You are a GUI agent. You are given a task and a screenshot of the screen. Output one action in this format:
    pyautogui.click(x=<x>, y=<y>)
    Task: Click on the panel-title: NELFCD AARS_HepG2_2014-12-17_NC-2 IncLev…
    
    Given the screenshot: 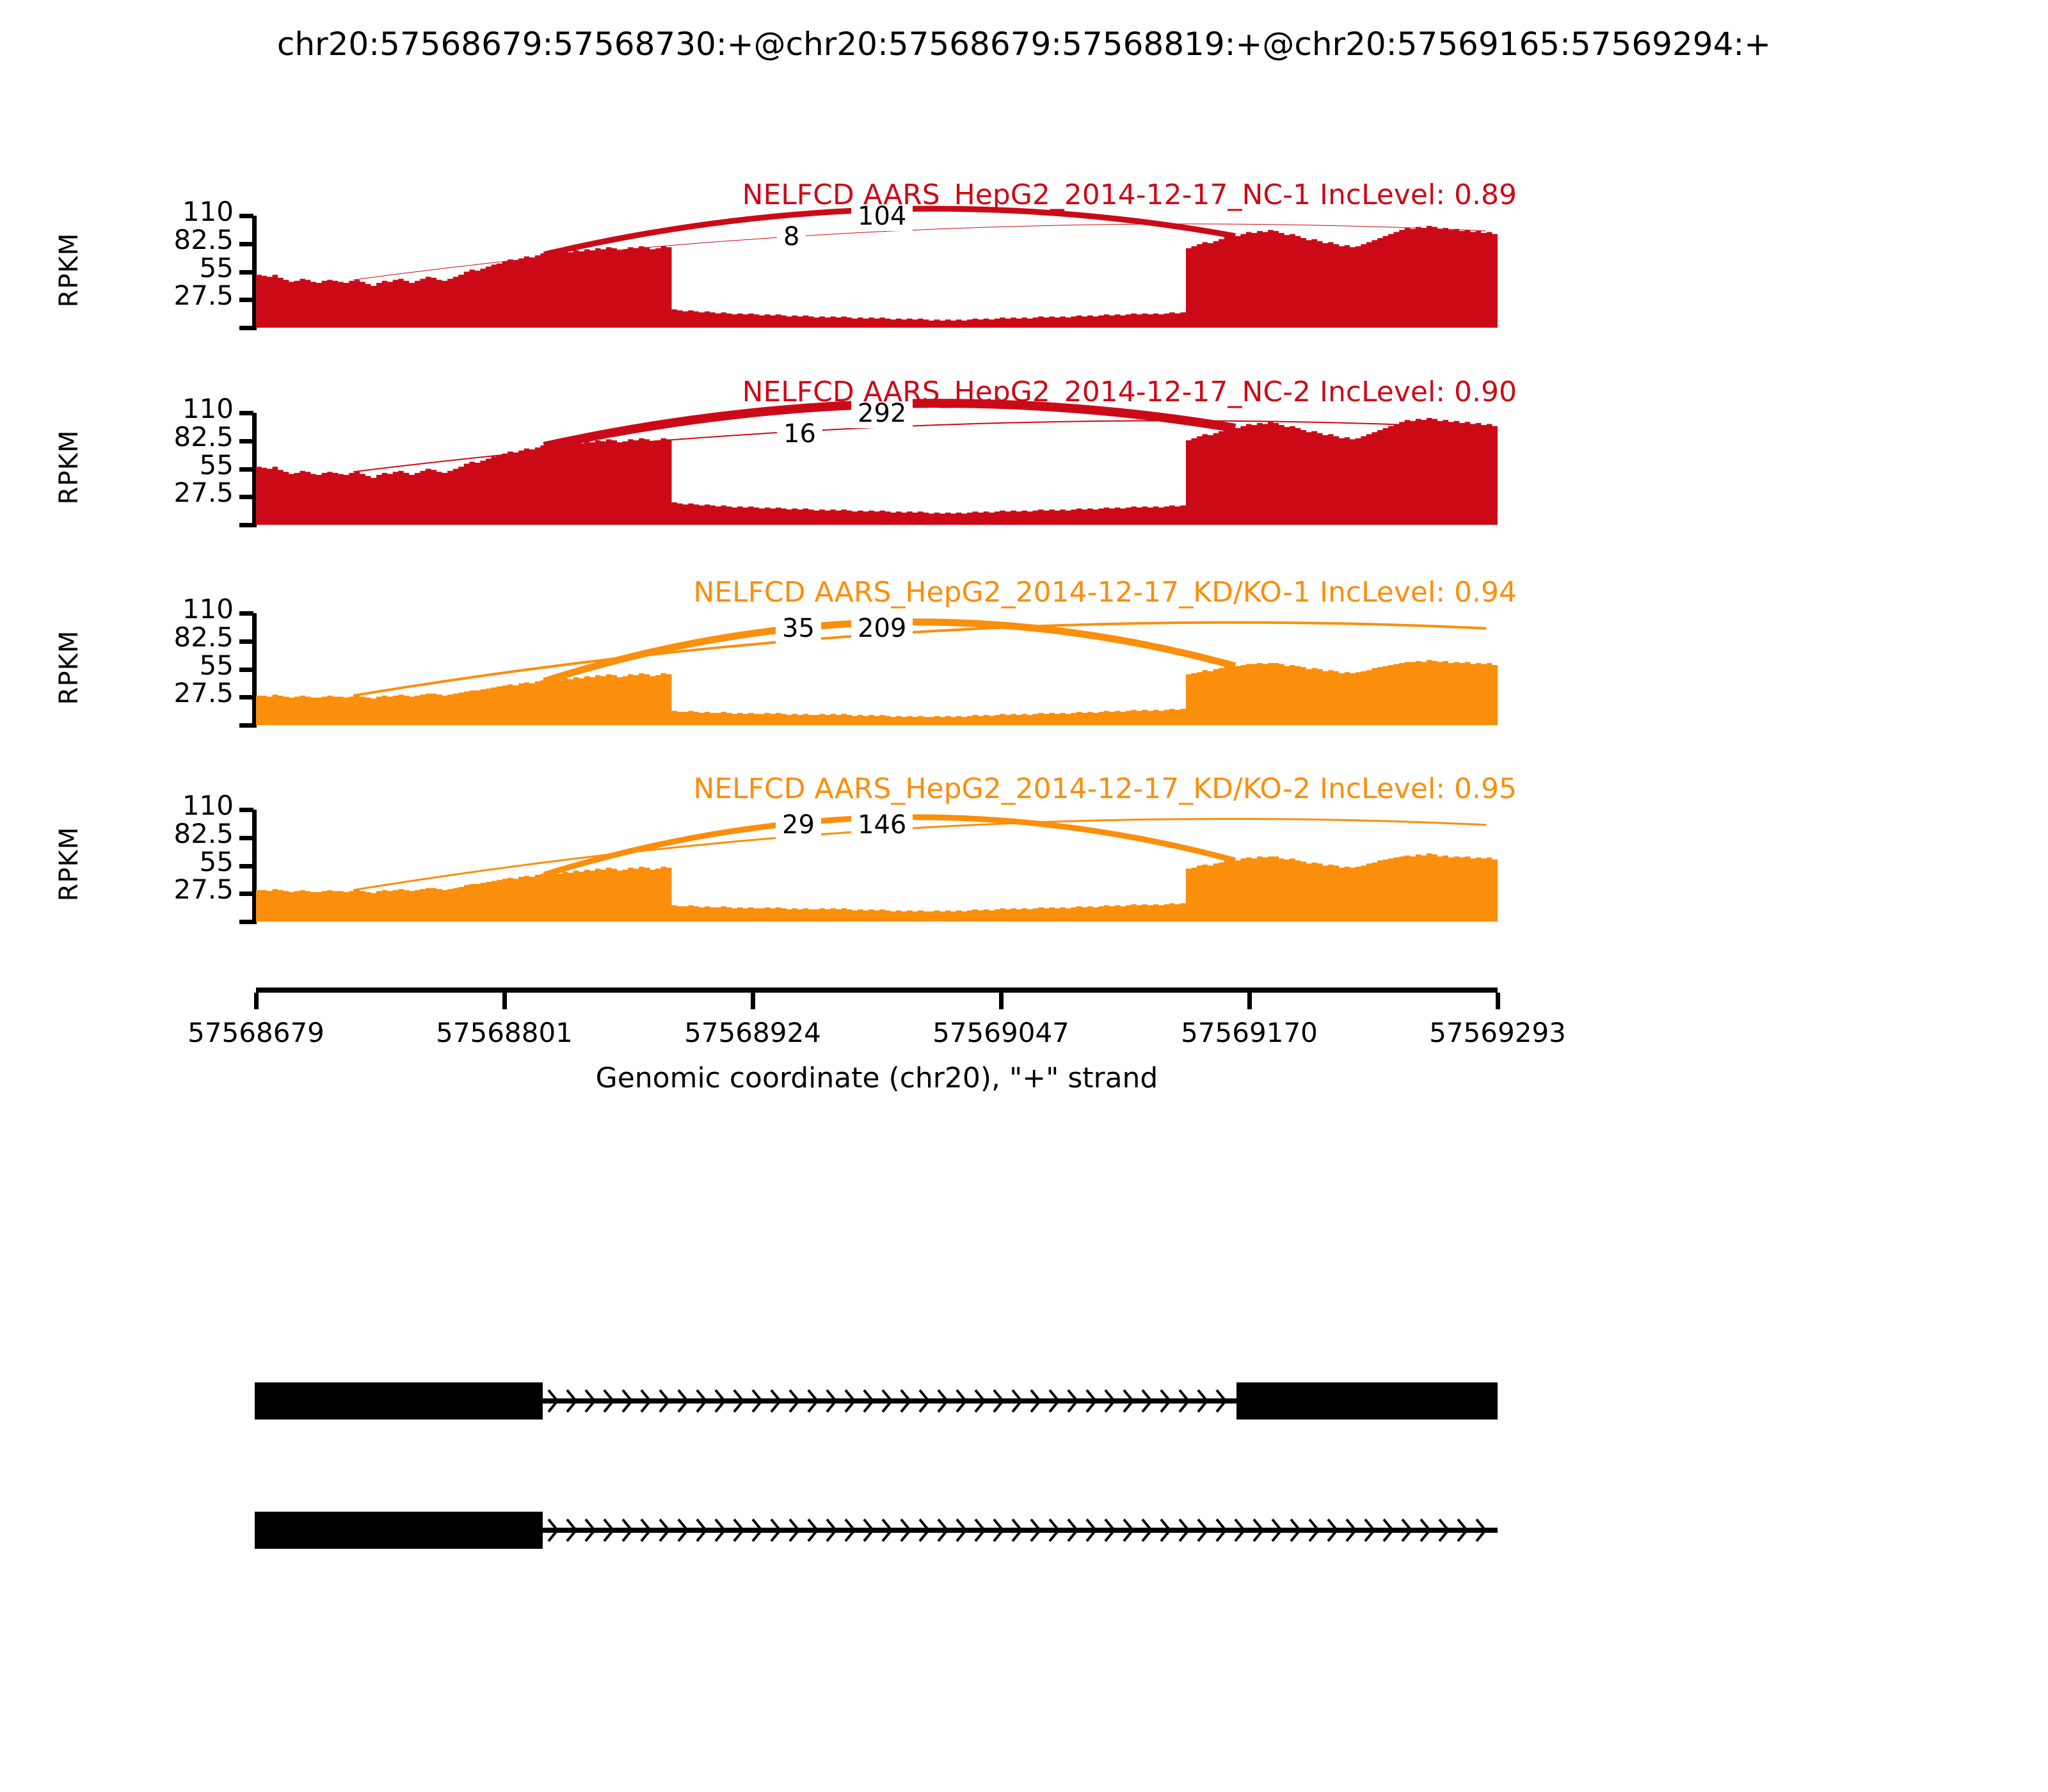 What is the action you would take?
    pyautogui.click(x=1129, y=392)
    